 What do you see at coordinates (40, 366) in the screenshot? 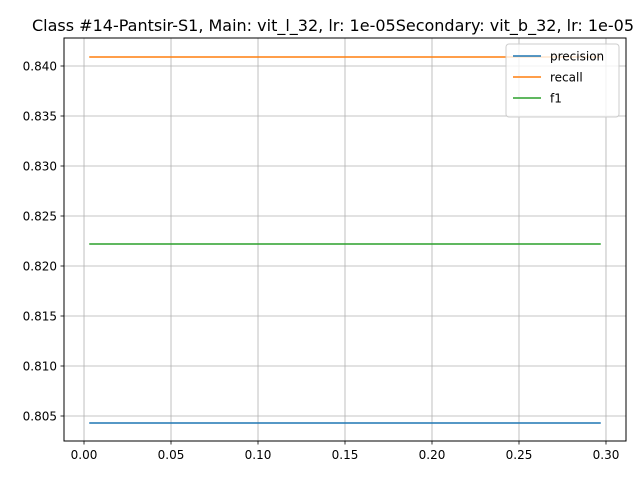
I see `y-tick-label: 0.810` at bounding box center [40, 366].